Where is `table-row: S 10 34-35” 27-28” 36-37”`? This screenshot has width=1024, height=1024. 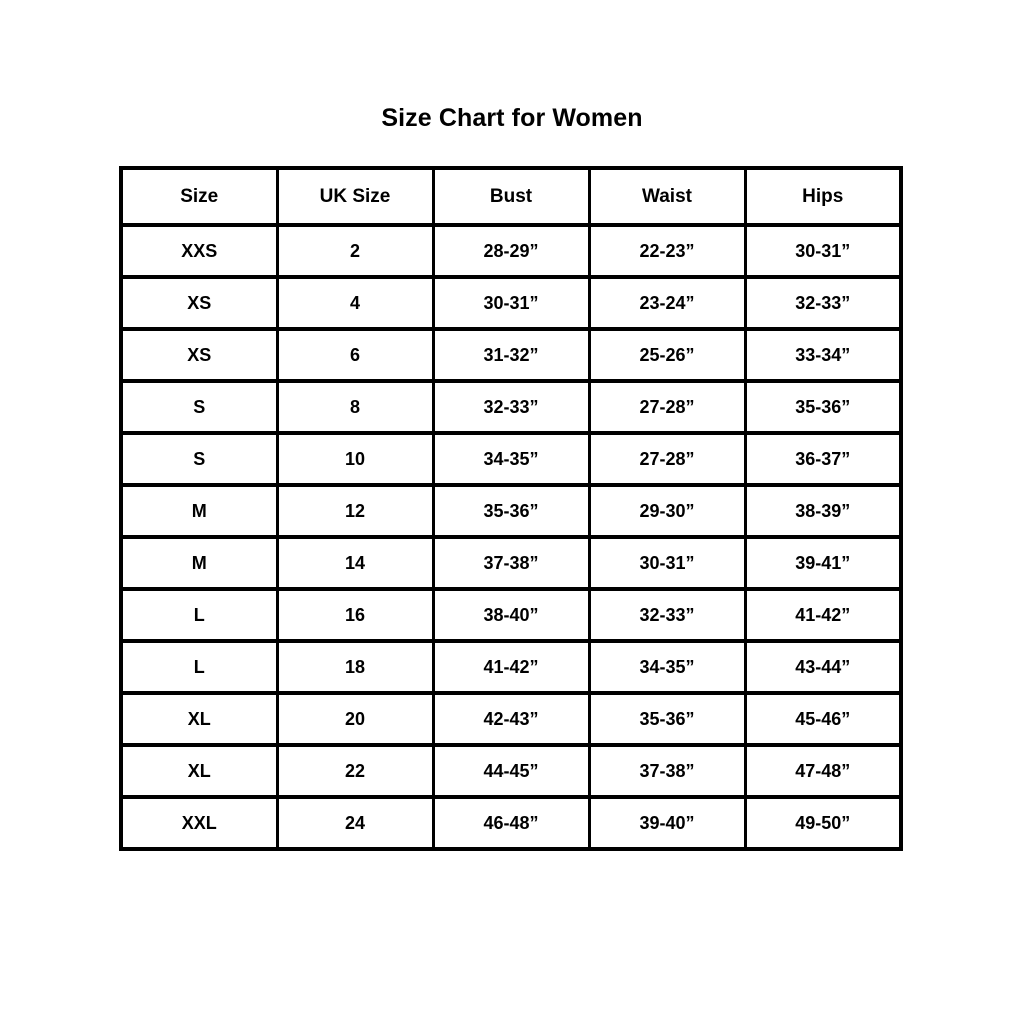
table-row: S 10 34-35” 27-28” 36-37” is located at coordinates (511, 460).